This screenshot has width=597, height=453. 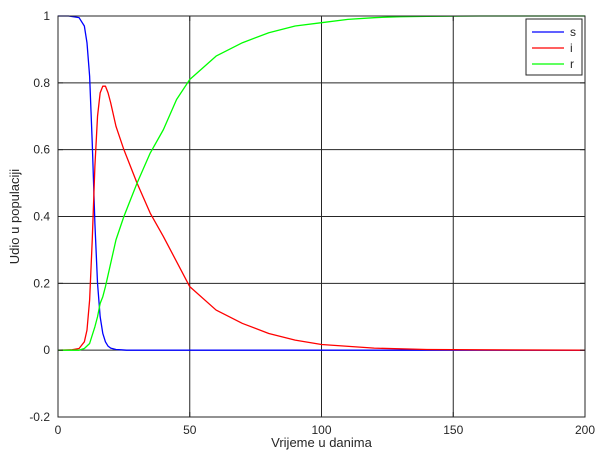 What do you see at coordinates (585, 430) in the screenshot?
I see `x-tick-label: 200` at bounding box center [585, 430].